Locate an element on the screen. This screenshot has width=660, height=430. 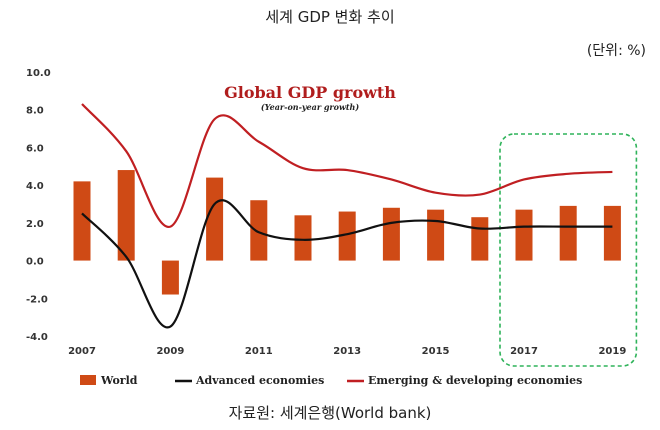
chart-title: Global GDP growth is located at coordinates (310, 92).